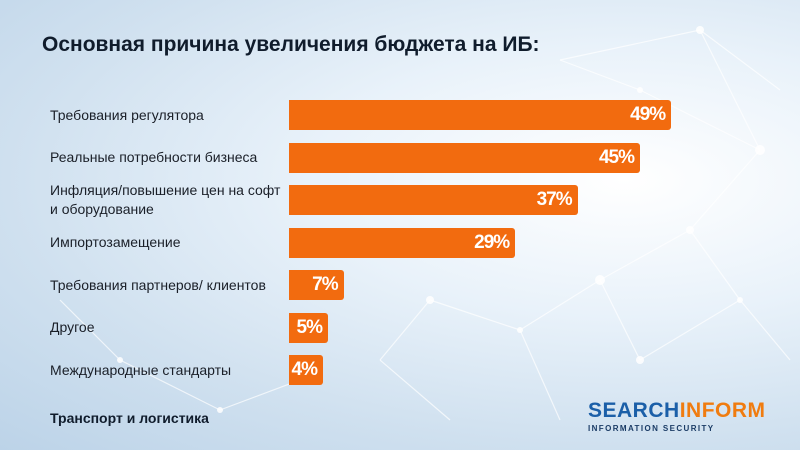 Image resolution: width=800 pixels, height=450 pixels. What do you see at coordinates (554, 199) in the screenshot?
I see `value-label: 37%` at bounding box center [554, 199].